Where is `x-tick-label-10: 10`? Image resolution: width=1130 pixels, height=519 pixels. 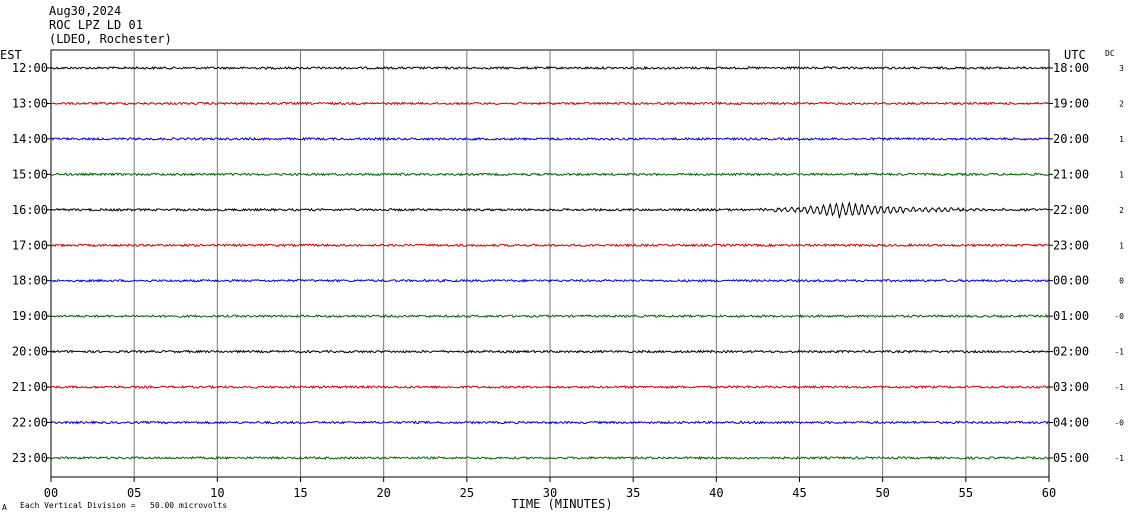
x-tick-label-10: 10 is located at coordinates (217, 493).